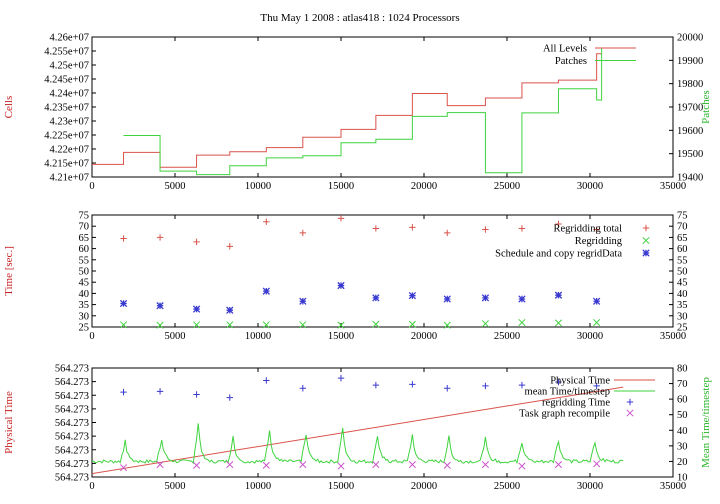 The image size is (720, 504). Describe the element at coordinates (690, 38) in the screenshot. I see `y2-tick-label: 20000` at that location.